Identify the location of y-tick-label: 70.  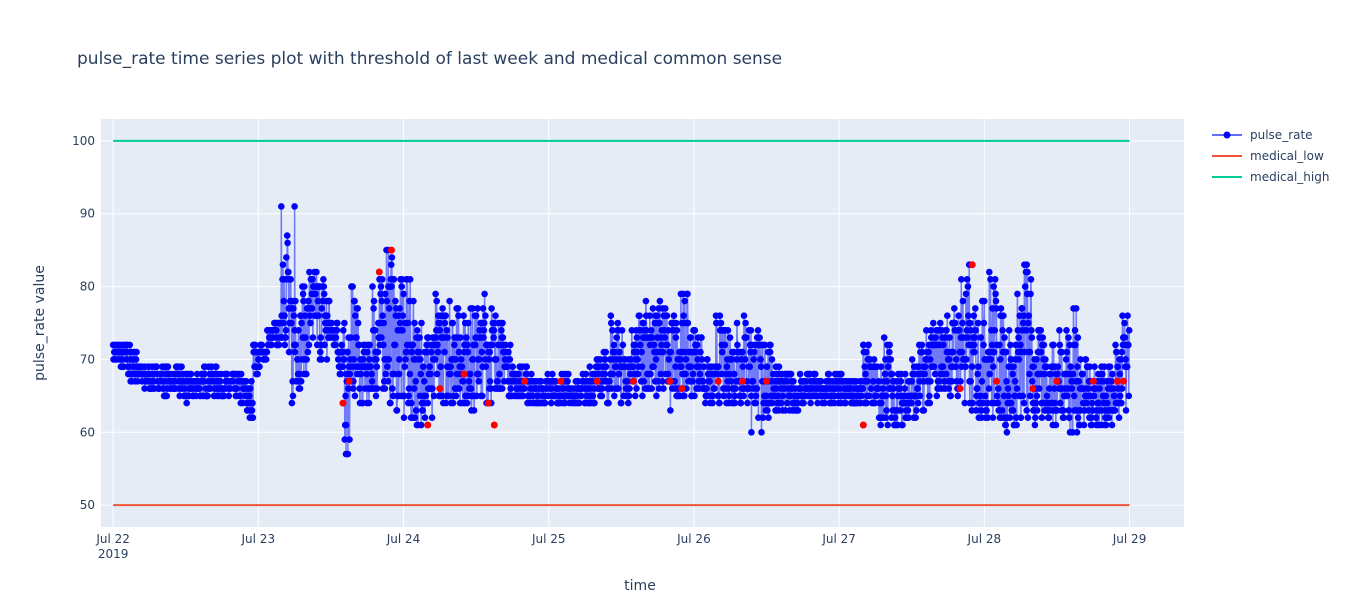
(87, 359).